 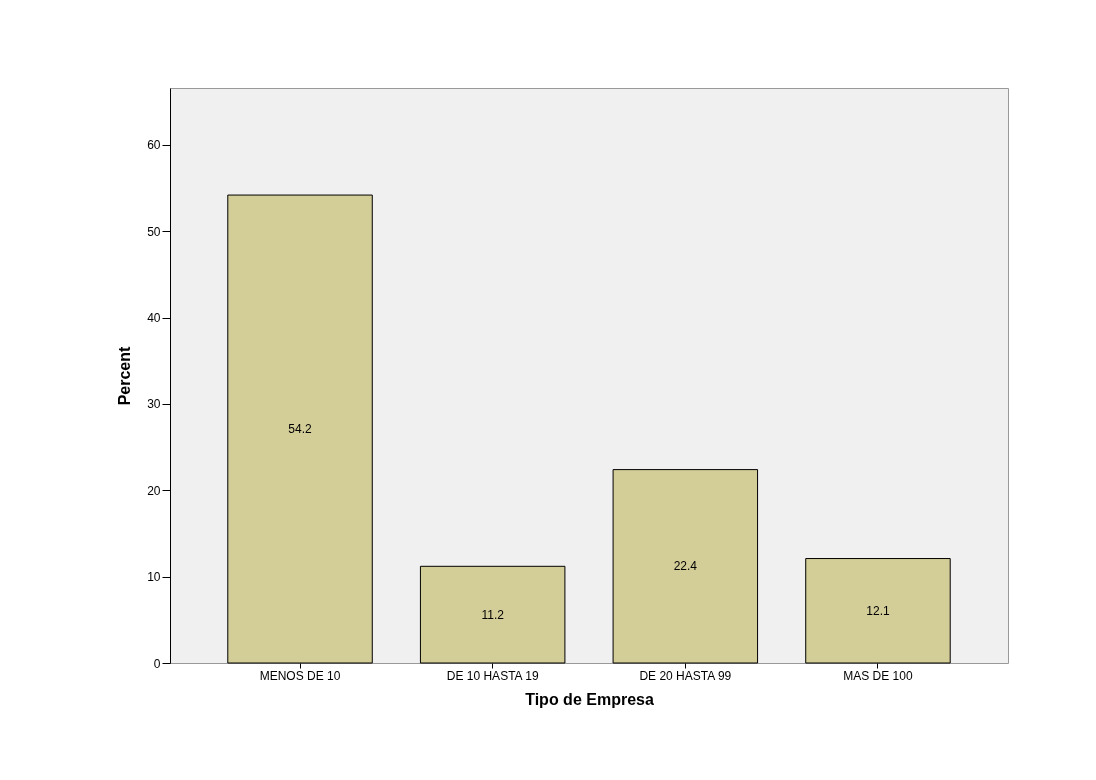 What do you see at coordinates (878, 610) in the screenshot?
I see `data-label: 12.1` at bounding box center [878, 610].